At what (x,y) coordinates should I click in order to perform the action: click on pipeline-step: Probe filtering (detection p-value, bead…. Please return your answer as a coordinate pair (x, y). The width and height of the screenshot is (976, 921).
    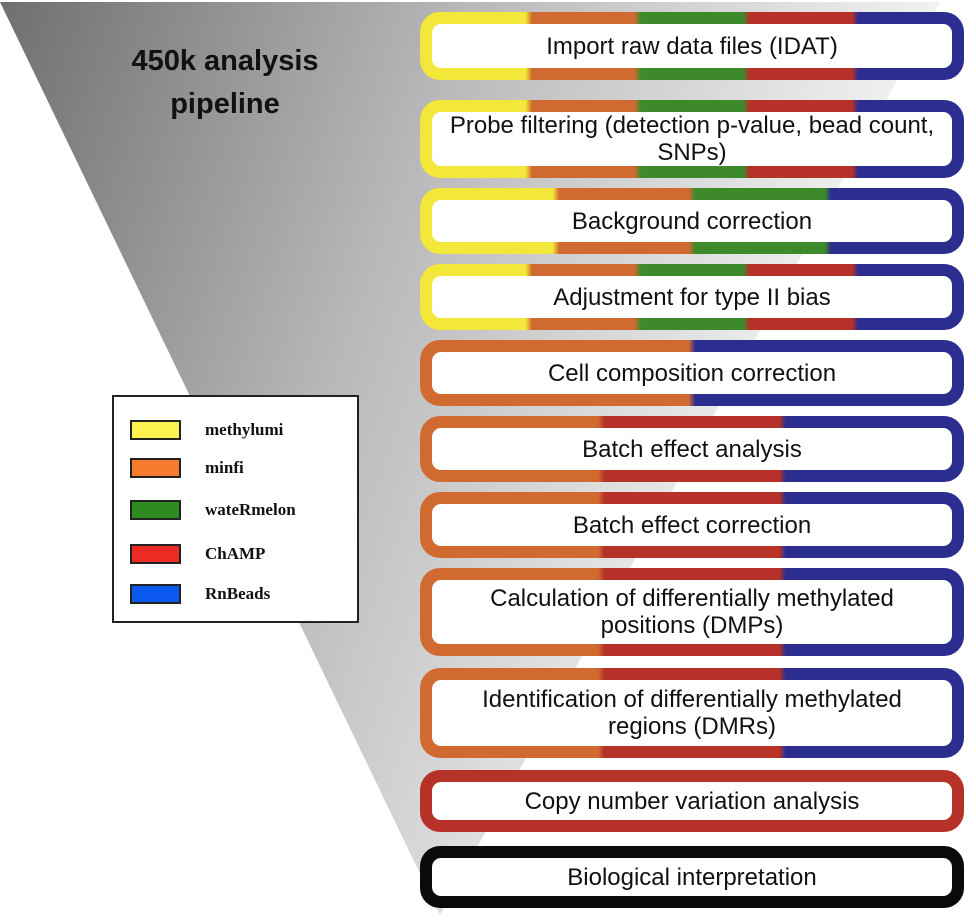
    Looking at the image, I should click on (692, 139).